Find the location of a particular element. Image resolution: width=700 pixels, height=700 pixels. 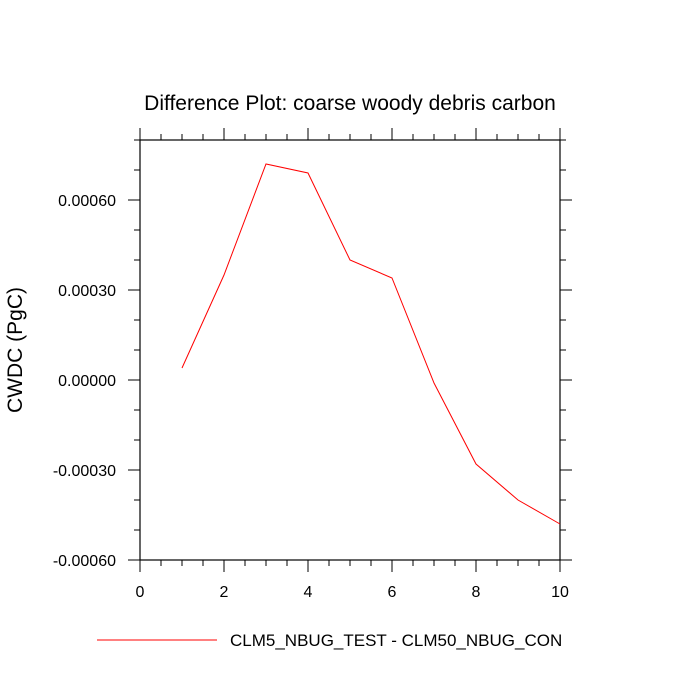

y-tick-label: -0.00030 is located at coordinates (84, 471).